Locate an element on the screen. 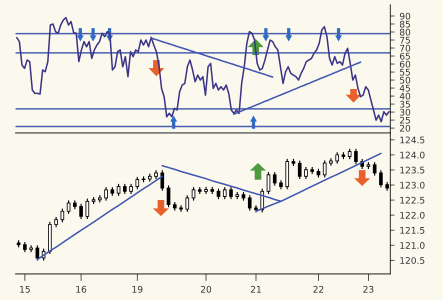 This screenshot has width=443, height=300. y-tick-label: 40 is located at coordinates (405, 96).